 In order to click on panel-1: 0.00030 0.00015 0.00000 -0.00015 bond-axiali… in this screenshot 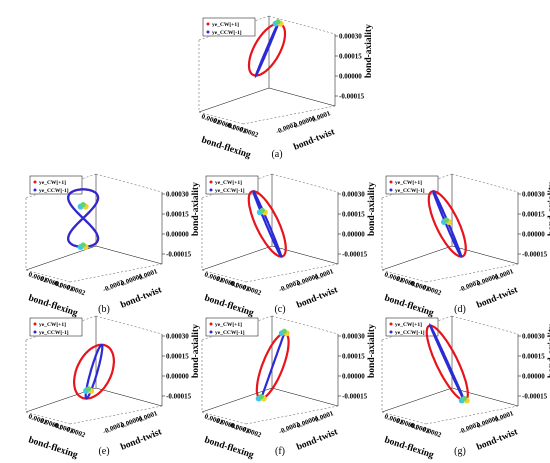, I will do `click(286, 88)`.